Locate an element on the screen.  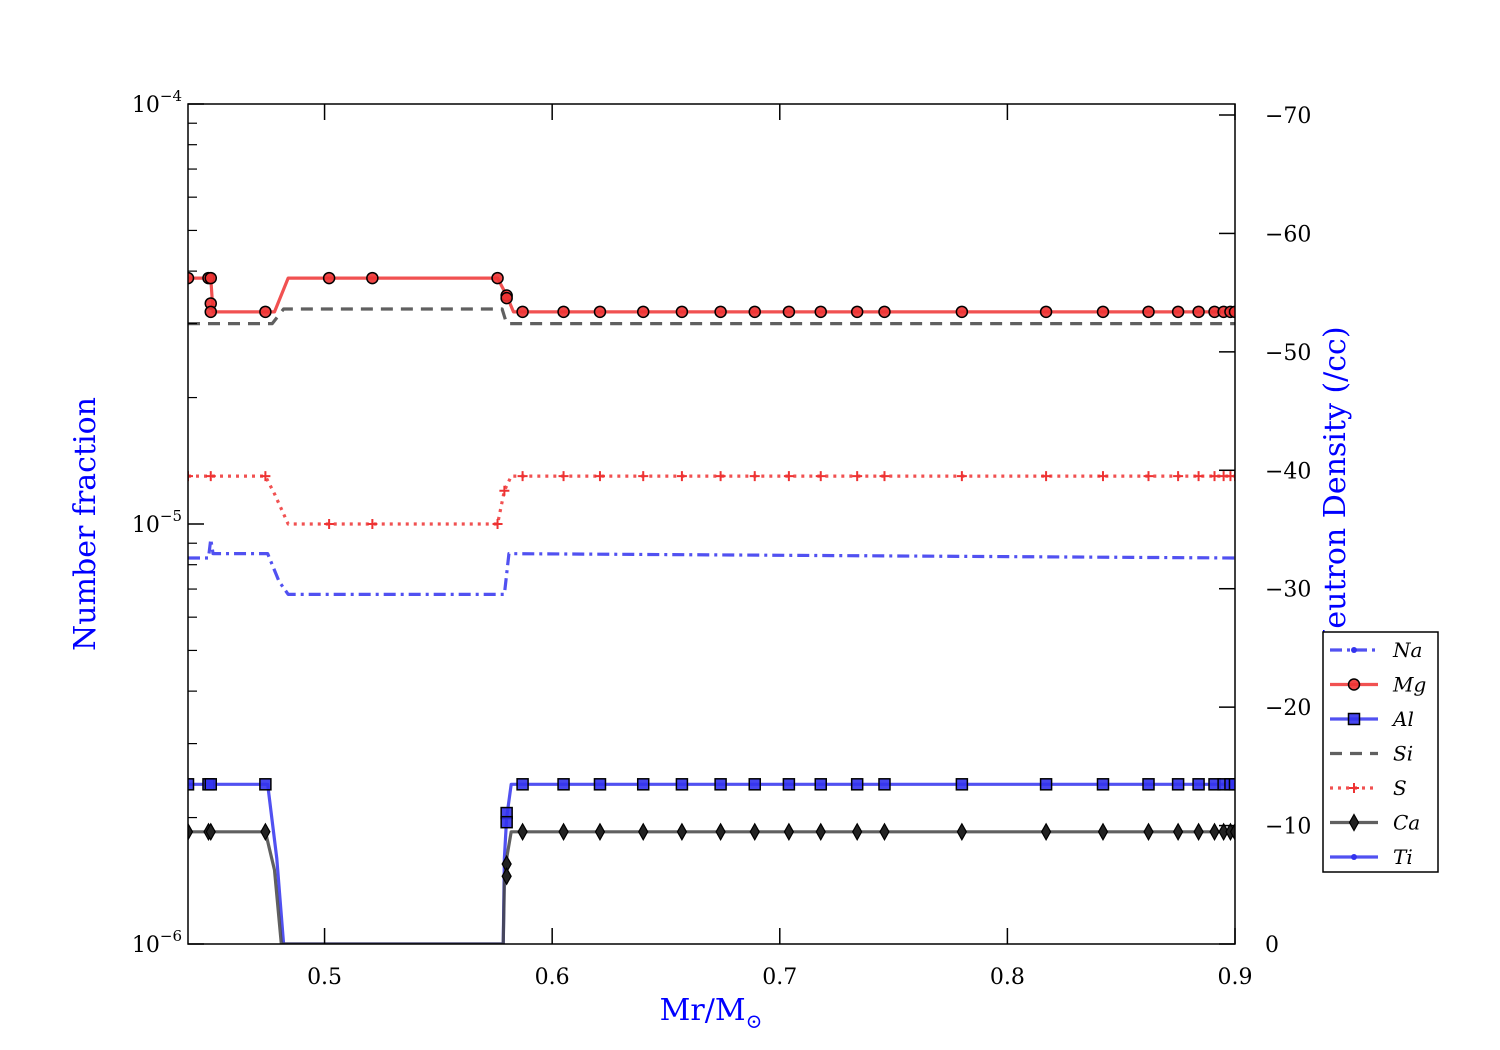
series-si-line is located at coordinates (711, 316).